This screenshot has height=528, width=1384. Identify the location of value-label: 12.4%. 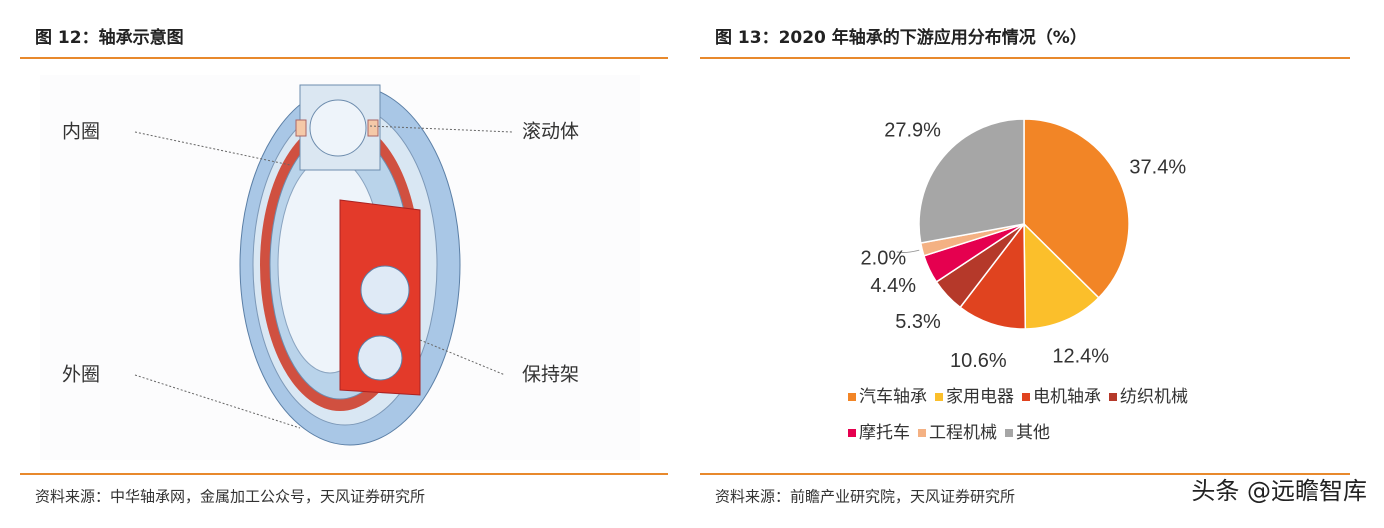
(1080, 357).